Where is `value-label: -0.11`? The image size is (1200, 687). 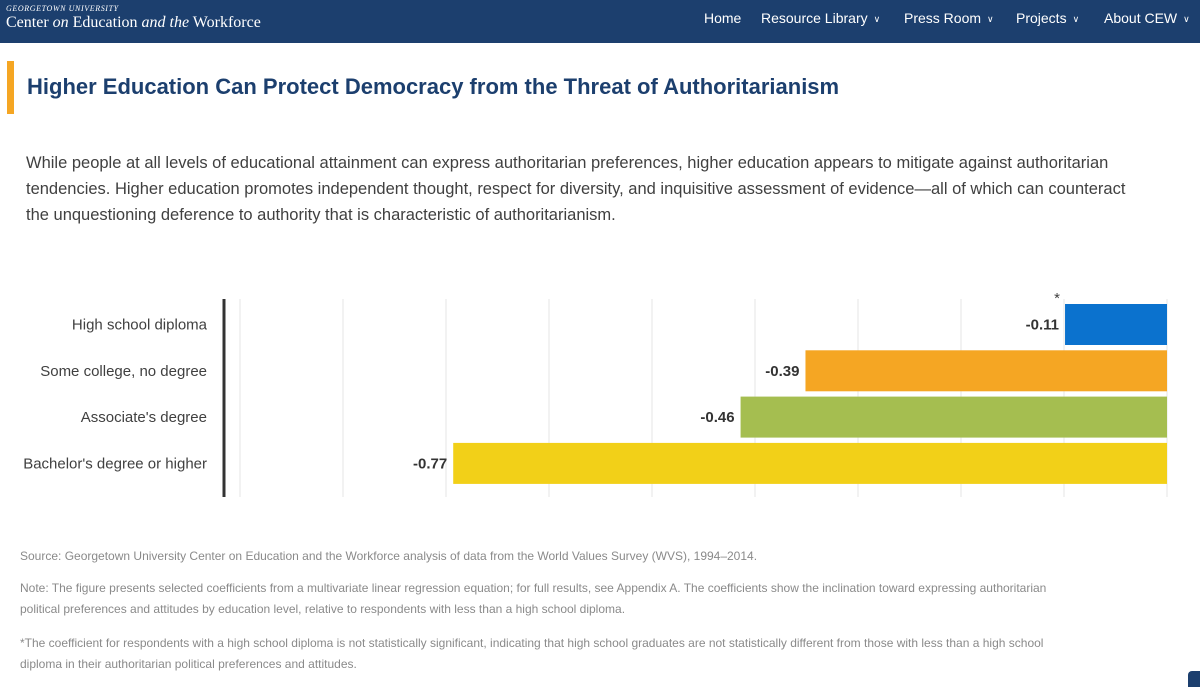 value-label: -0.11 is located at coordinates (1042, 325).